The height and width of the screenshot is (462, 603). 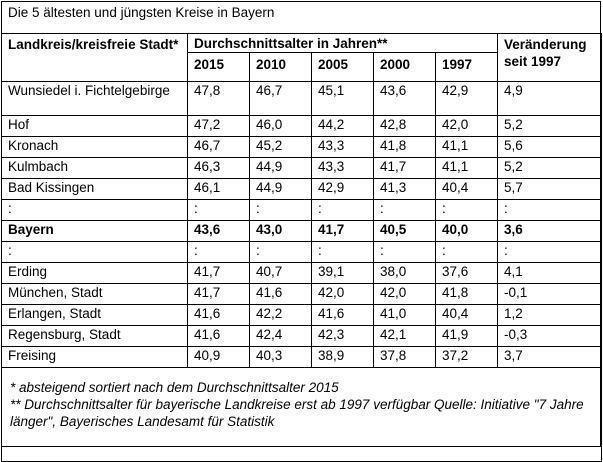 I want to click on row-value: 47,2, so click(x=218, y=126).